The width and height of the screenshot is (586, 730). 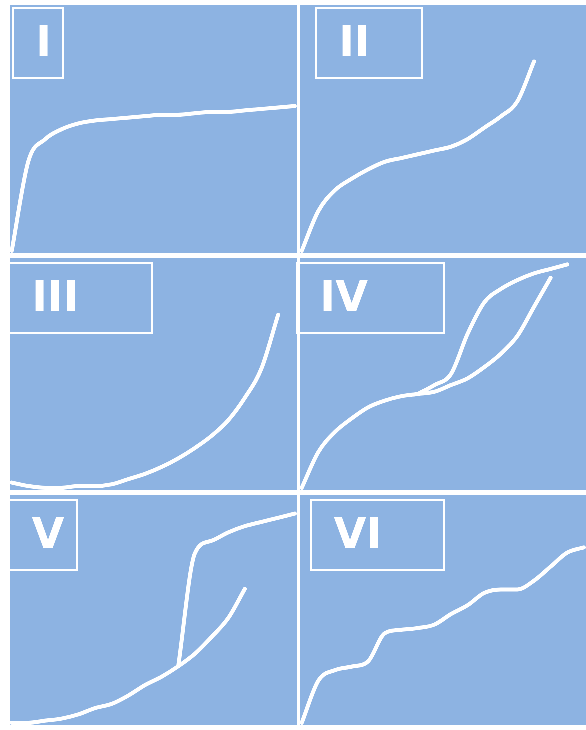 What do you see at coordinates (370, 298) in the screenshot?
I see `chart-title: IV` at bounding box center [370, 298].